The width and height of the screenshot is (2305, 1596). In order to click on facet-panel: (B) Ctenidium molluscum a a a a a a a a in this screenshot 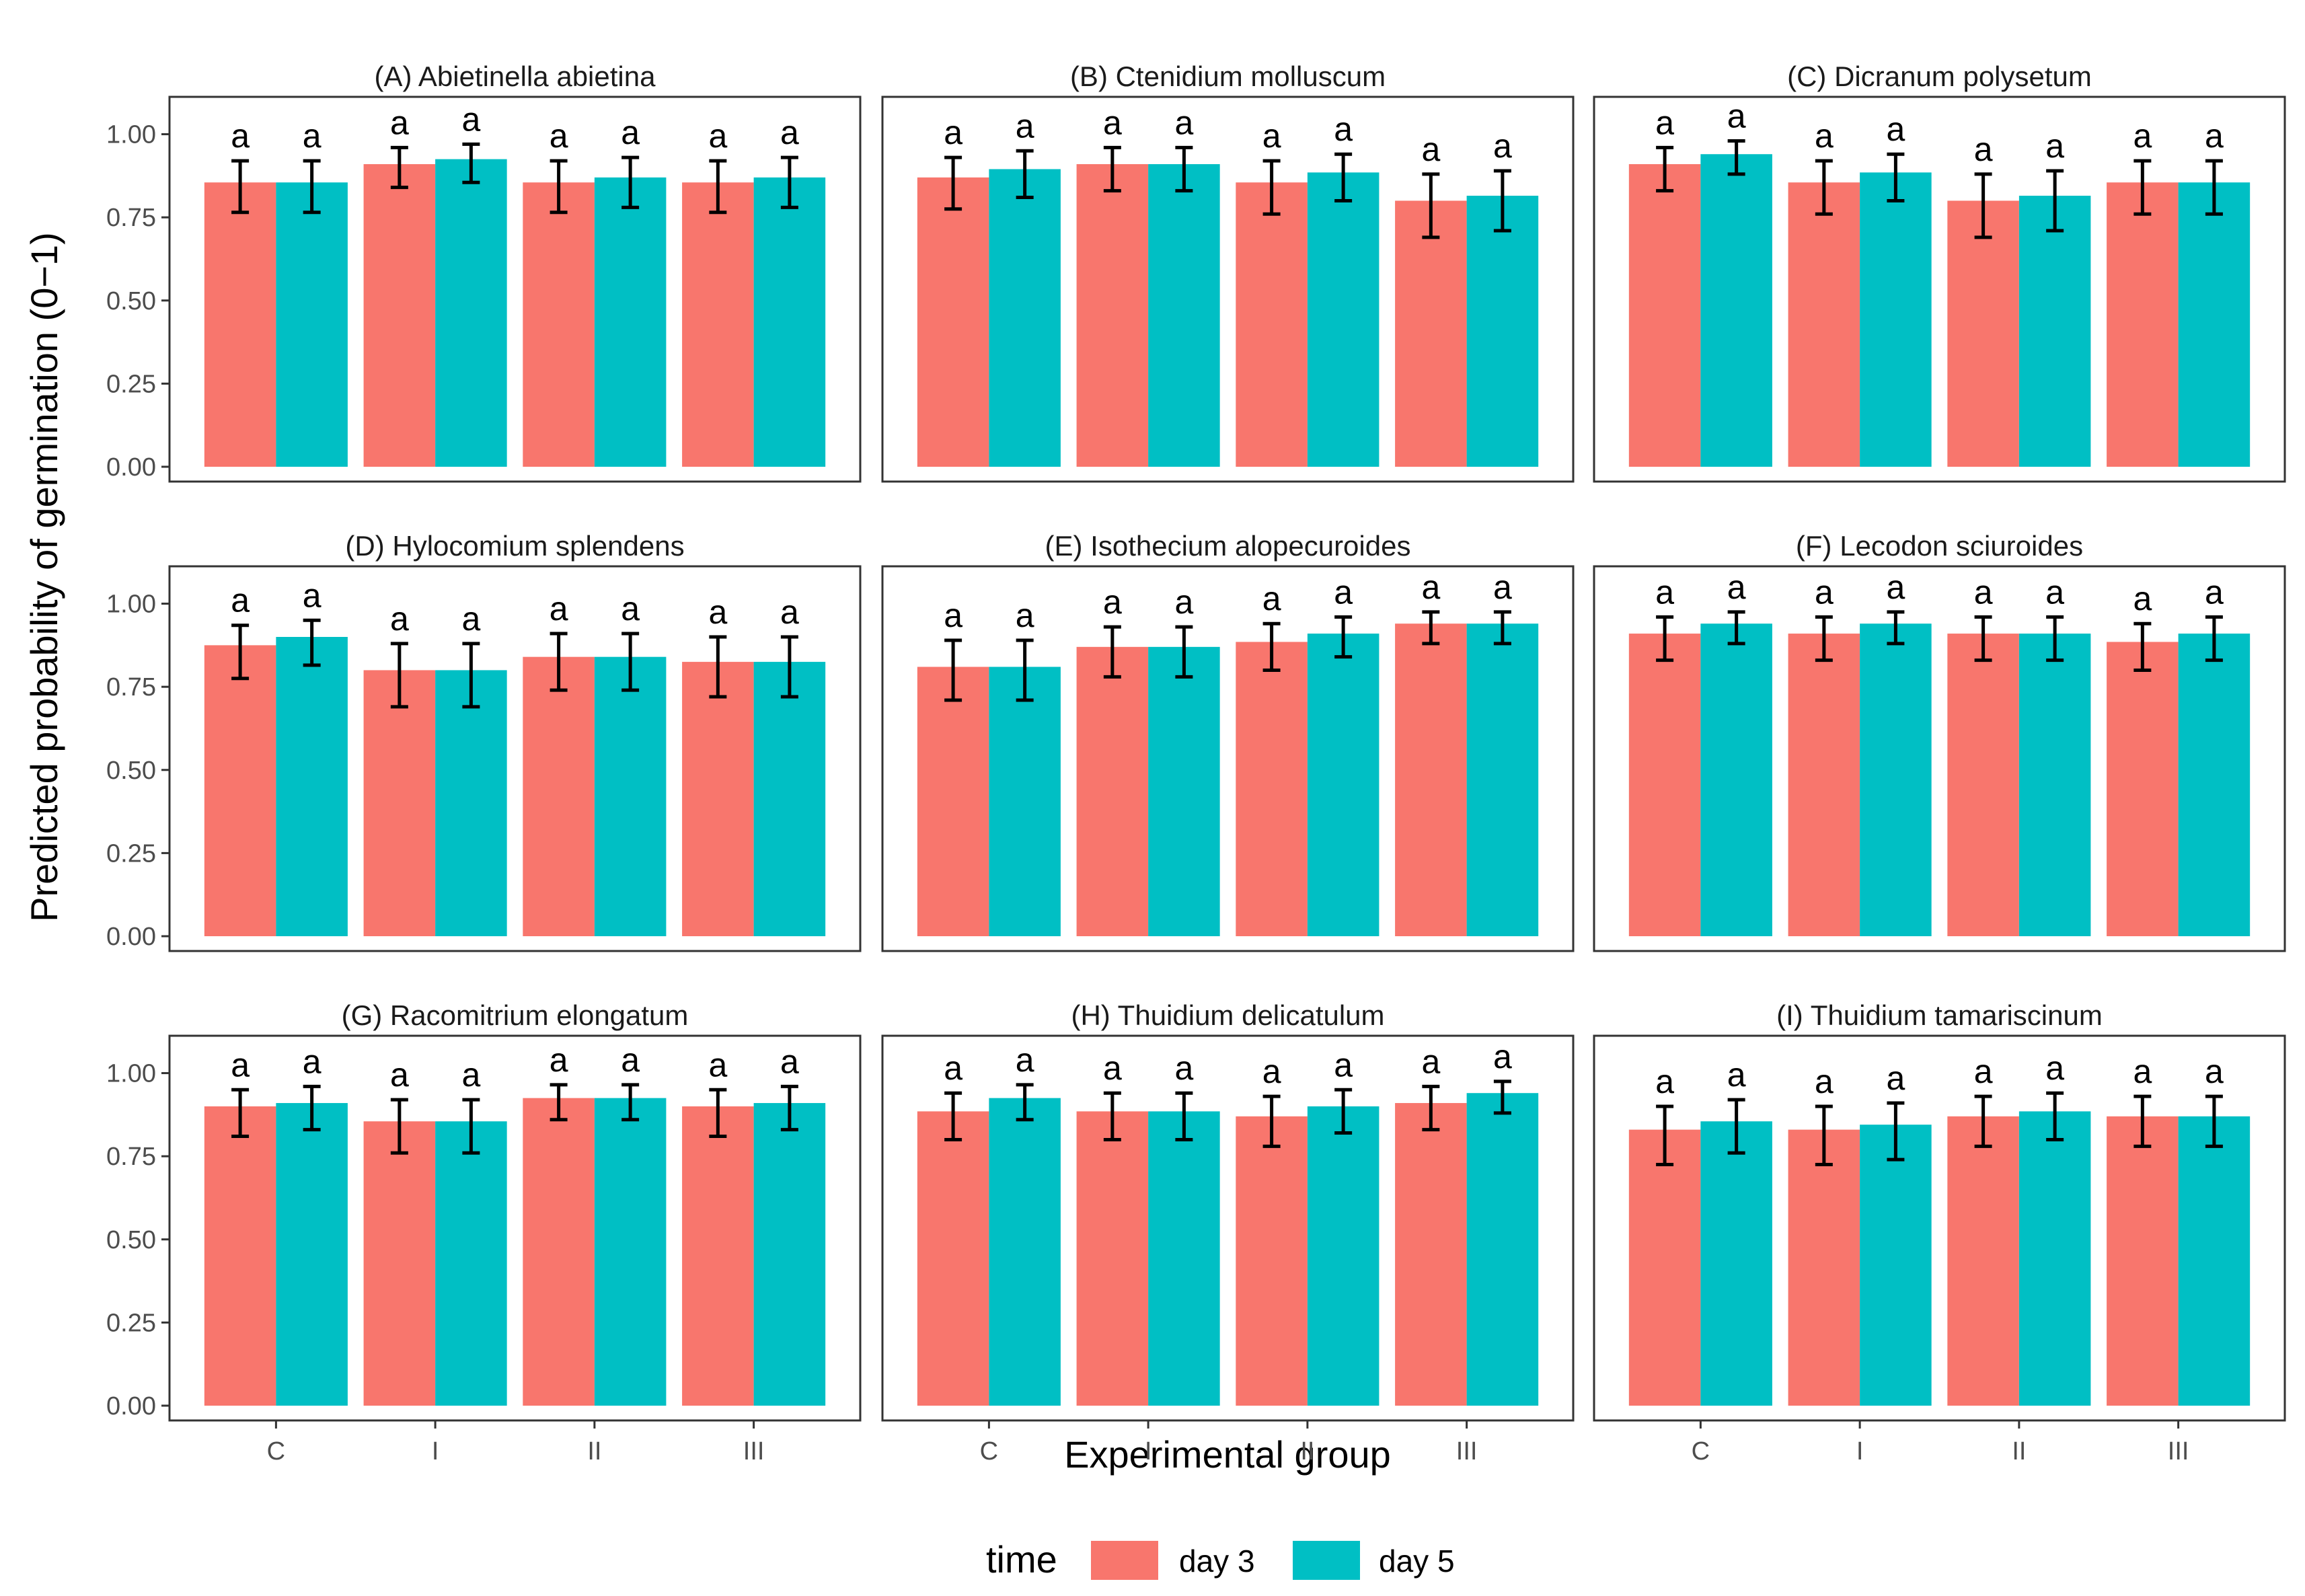, I will do `click(1228, 272)`.